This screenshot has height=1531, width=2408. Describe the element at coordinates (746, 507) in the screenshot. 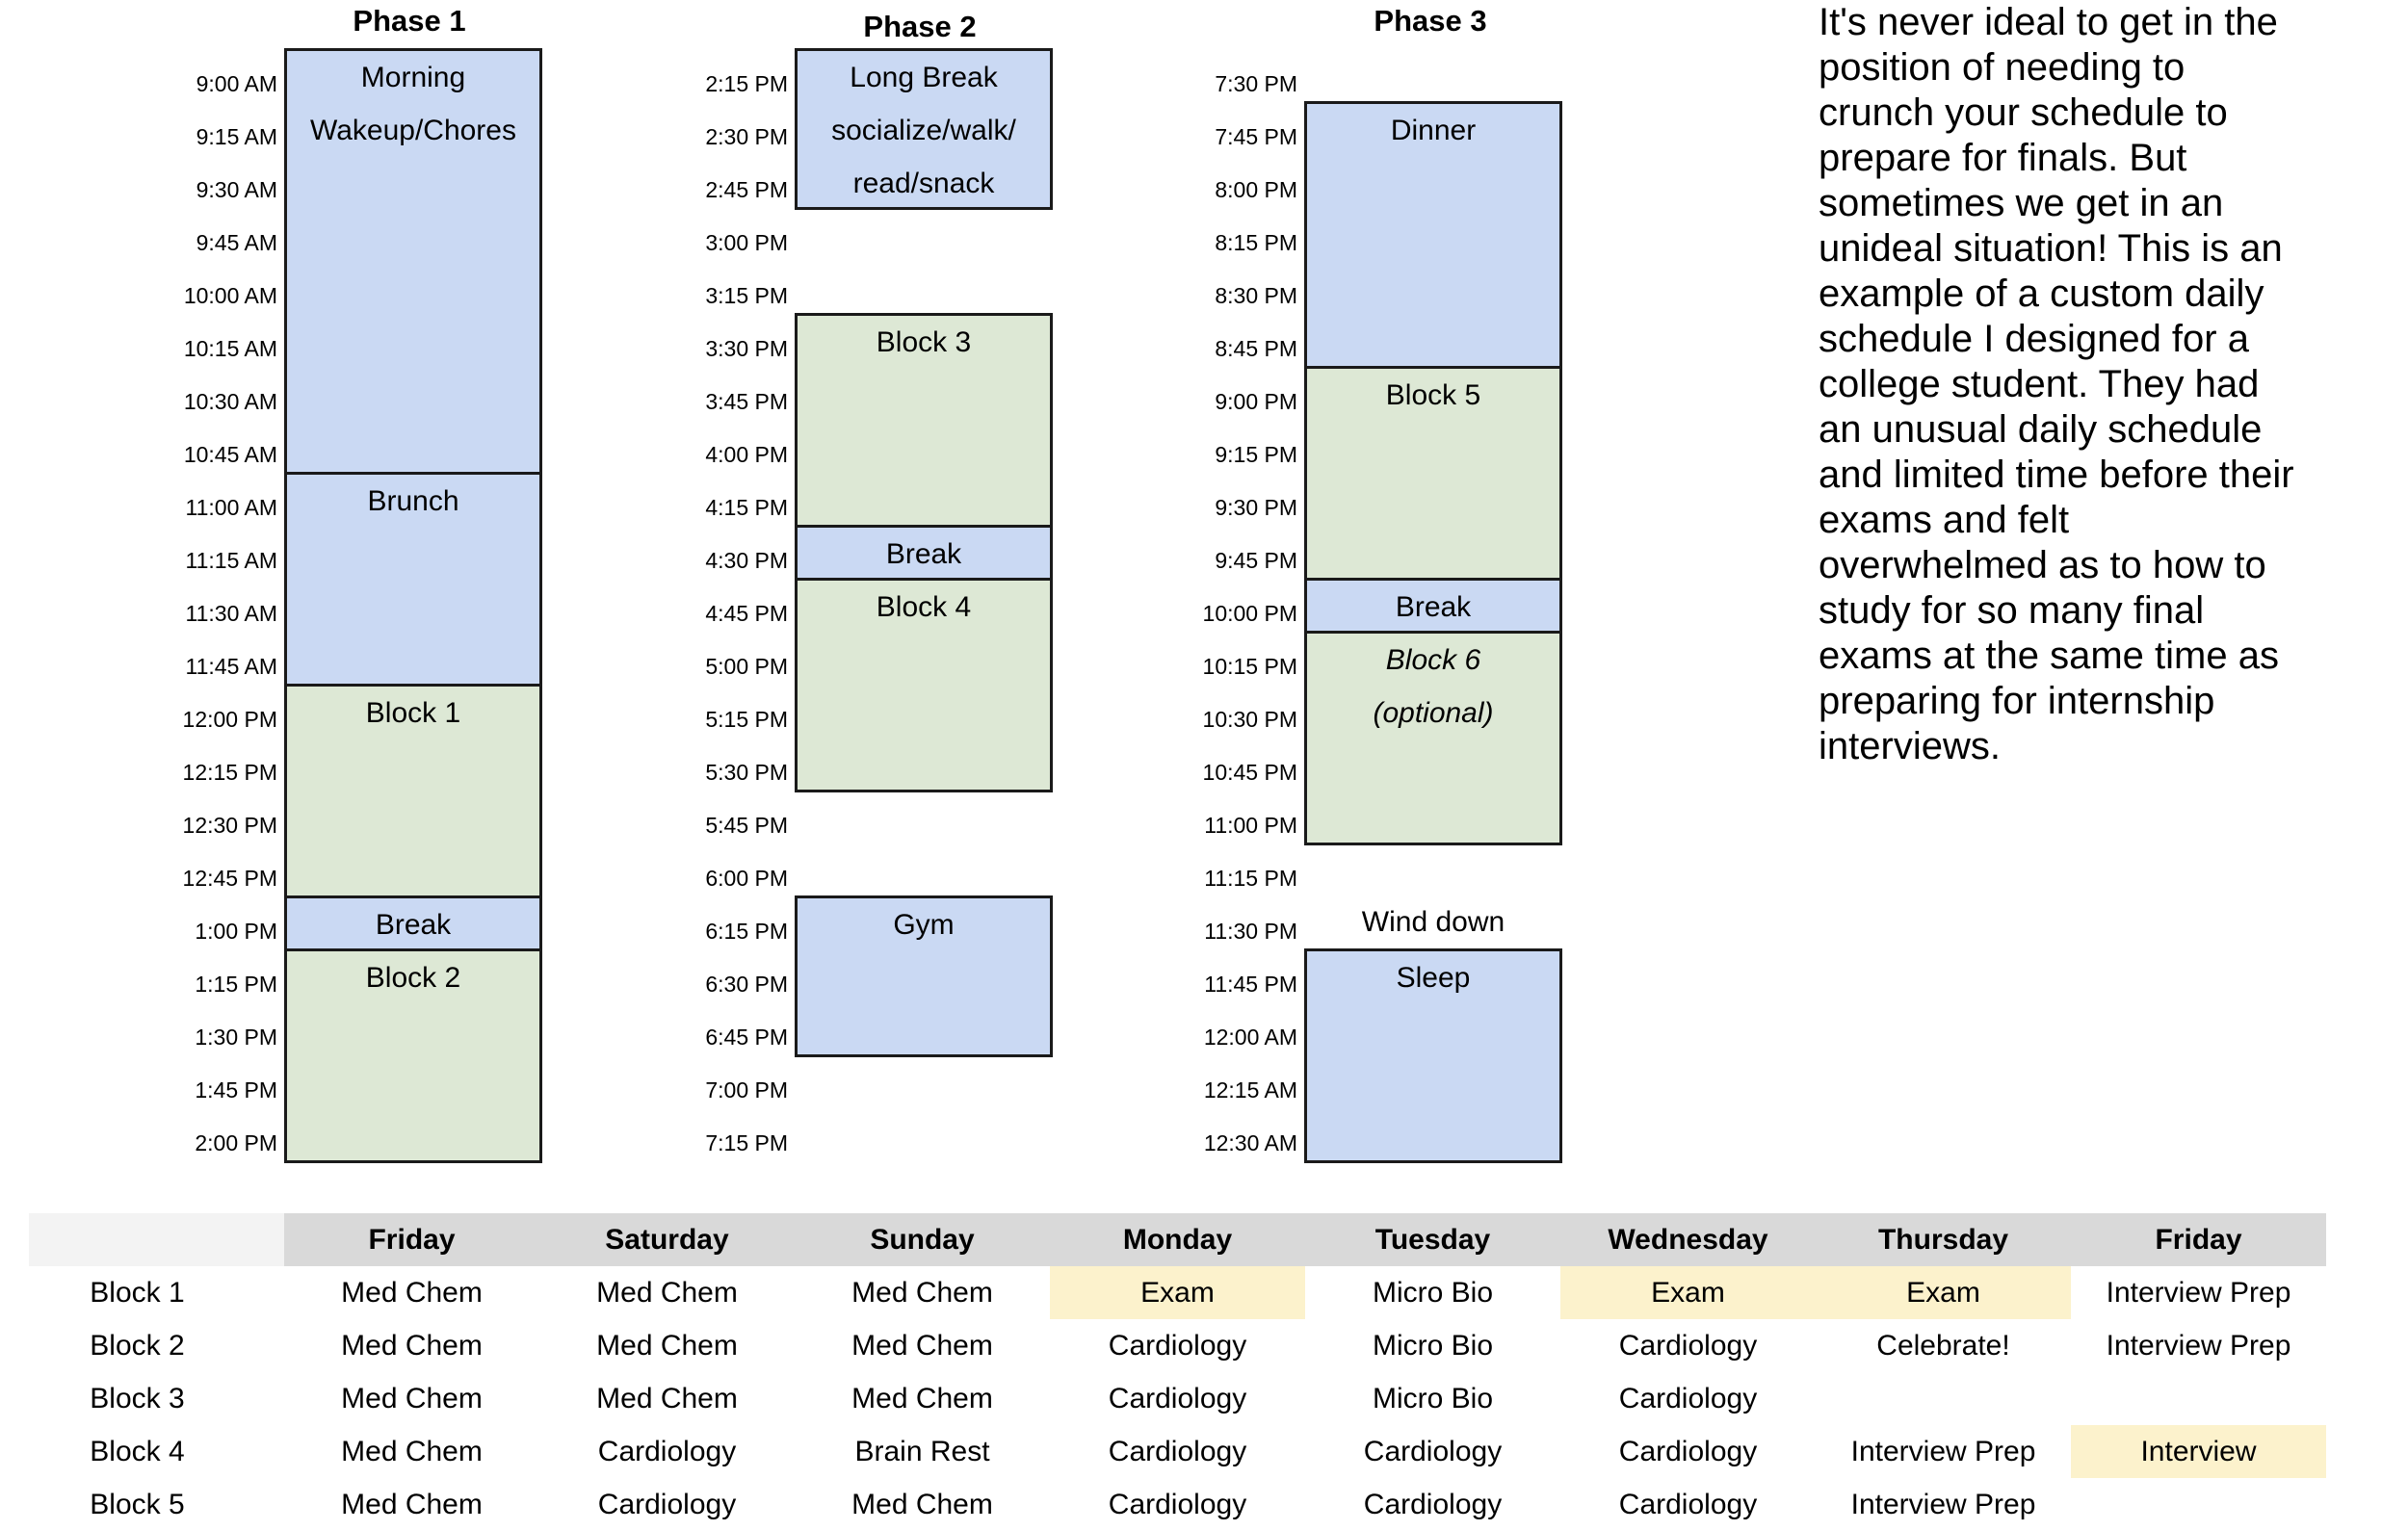

I see `time-label: 4:15 PM` at that location.